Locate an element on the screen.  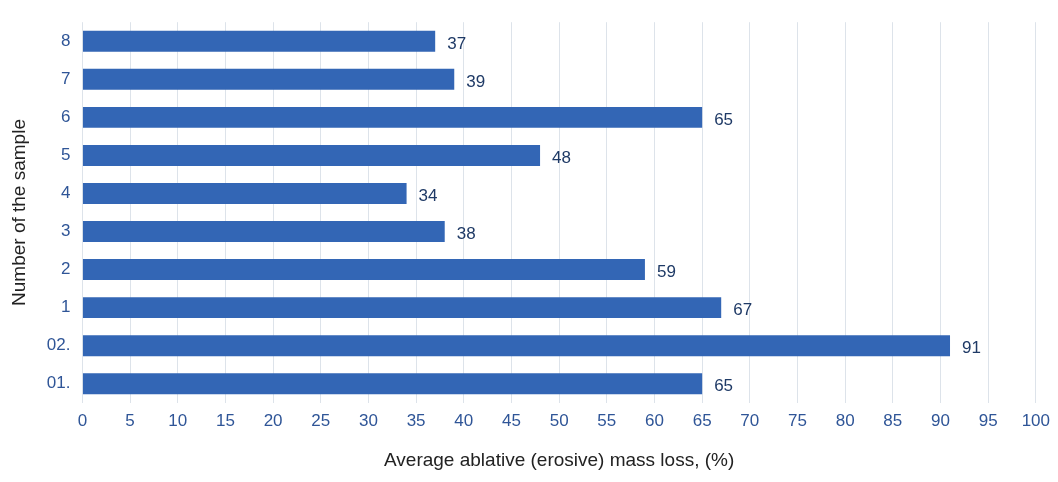
x-tick-label: 0 is located at coordinates (82, 420).